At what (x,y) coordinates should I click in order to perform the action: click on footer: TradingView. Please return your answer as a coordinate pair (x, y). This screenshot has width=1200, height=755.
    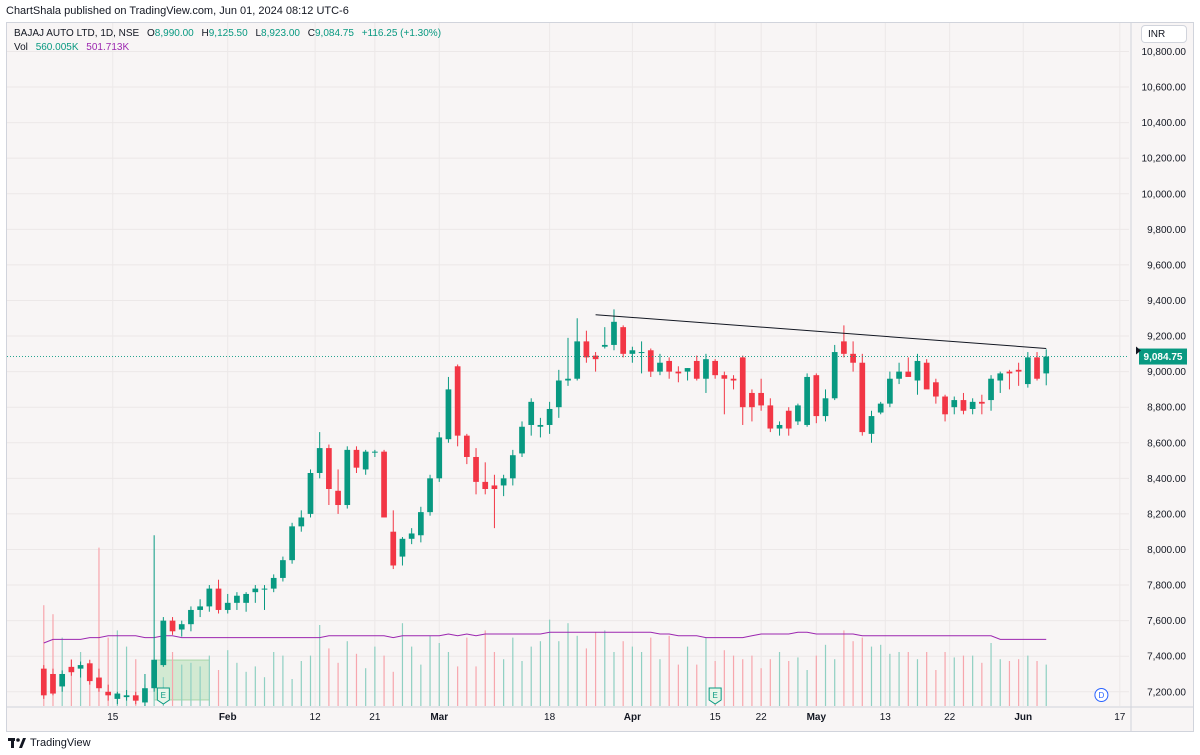
    Looking at the image, I should click on (49, 743).